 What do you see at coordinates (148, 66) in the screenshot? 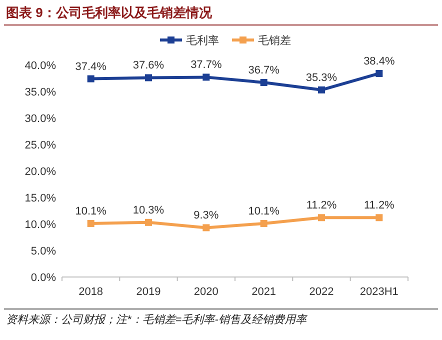
I see `data-label: 37.6%` at bounding box center [148, 66].